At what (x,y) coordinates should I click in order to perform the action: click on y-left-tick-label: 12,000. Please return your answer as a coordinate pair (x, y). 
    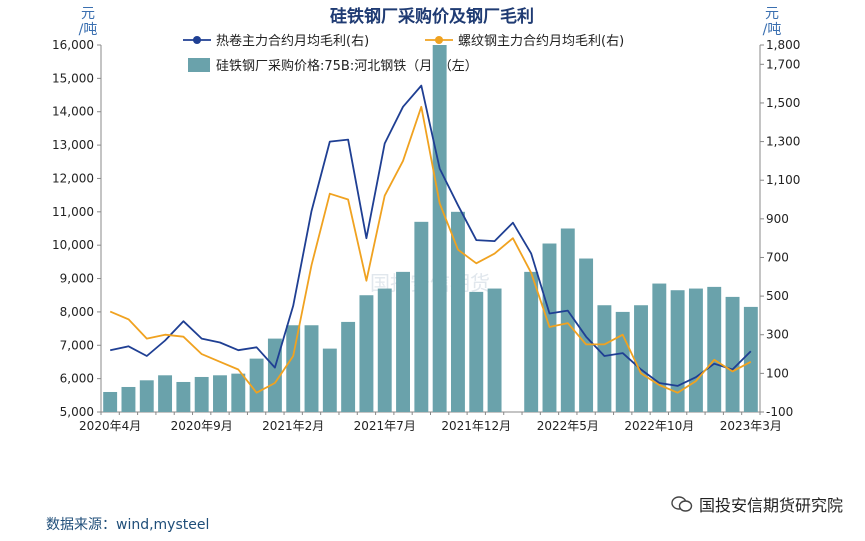
    Looking at the image, I should click on (73, 178).